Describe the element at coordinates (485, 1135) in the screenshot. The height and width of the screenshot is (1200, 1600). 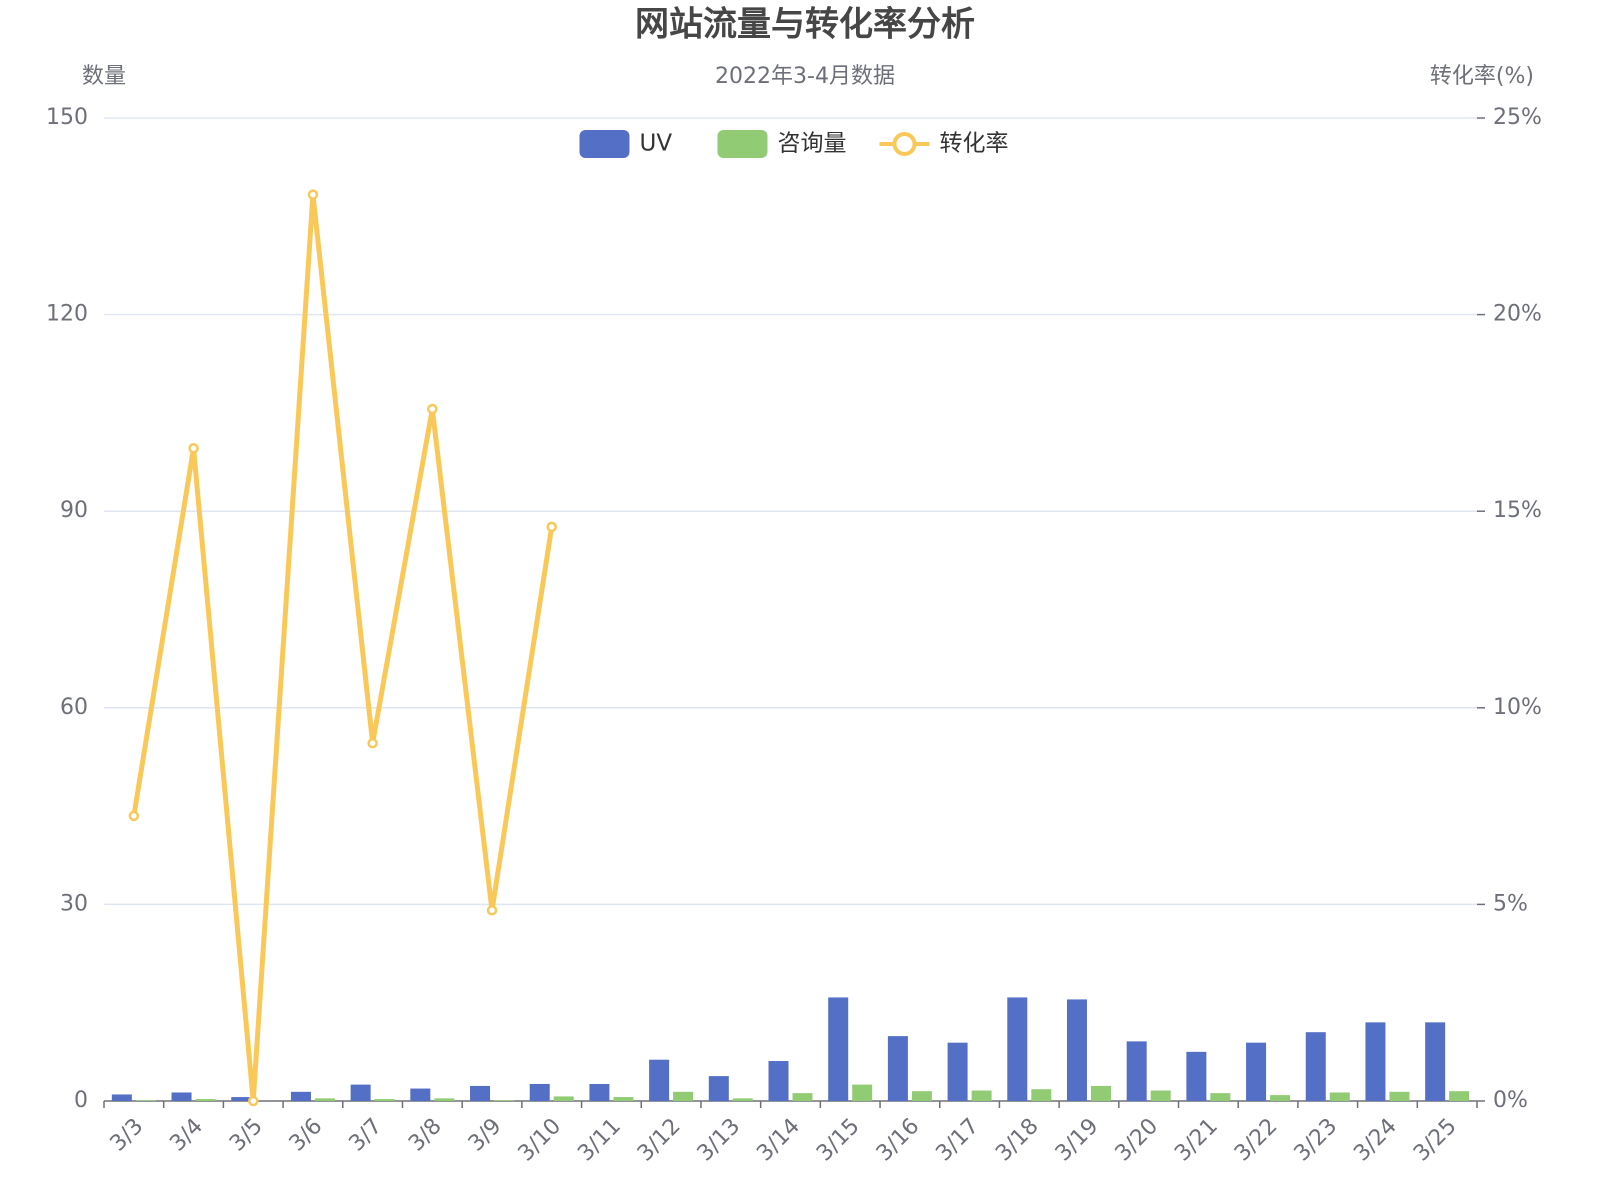
I see `x-tick-label: 3/9` at that location.